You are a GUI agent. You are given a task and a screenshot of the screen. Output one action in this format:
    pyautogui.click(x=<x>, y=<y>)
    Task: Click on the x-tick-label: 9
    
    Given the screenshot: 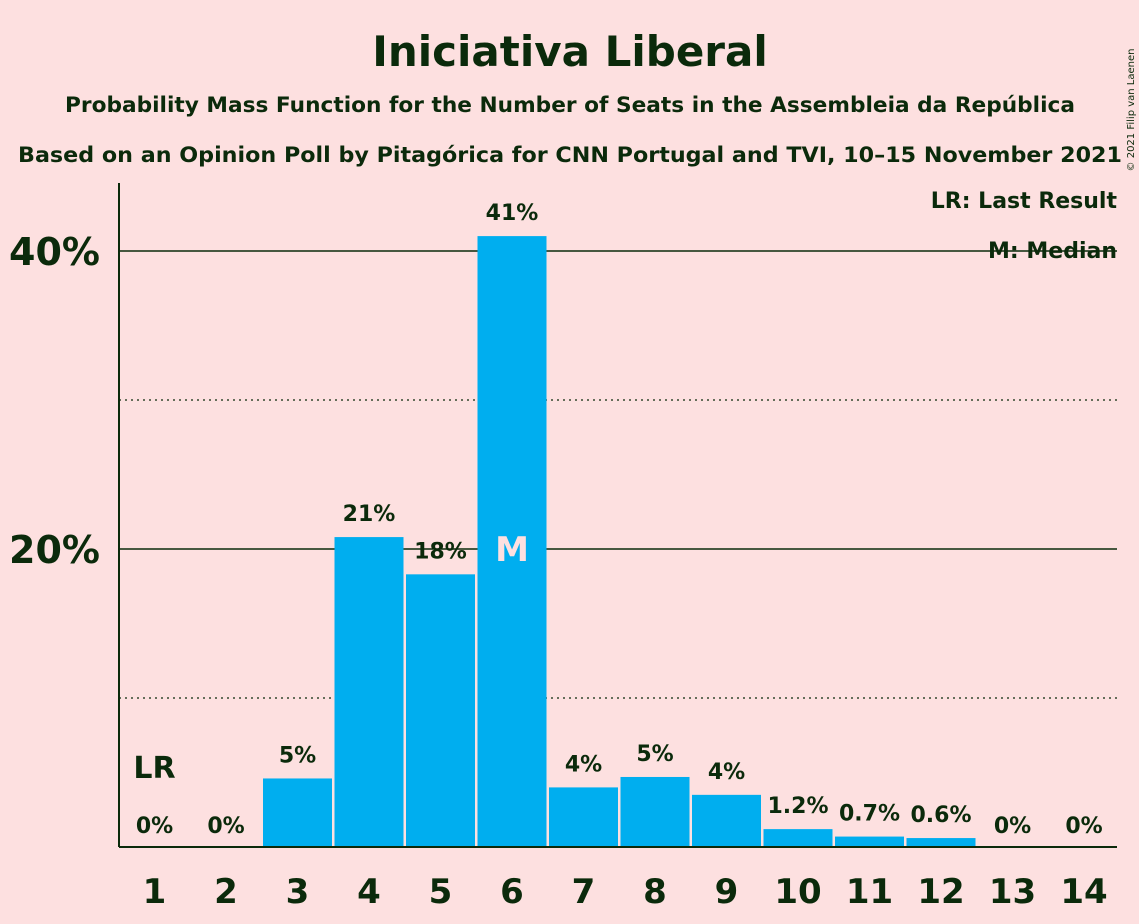 What is the action you would take?
    pyautogui.click(x=727, y=892)
    